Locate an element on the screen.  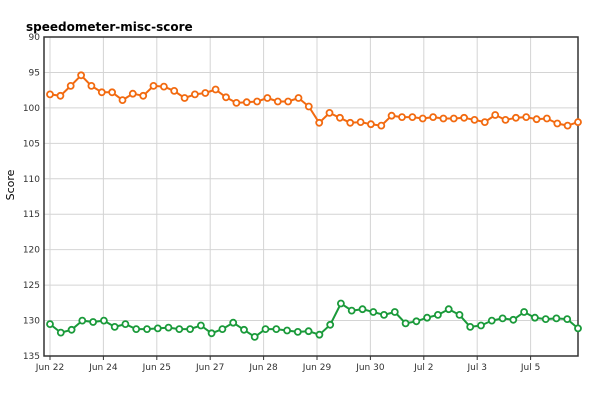
y-tick-label: 95 is located at coordinates (34, 73).